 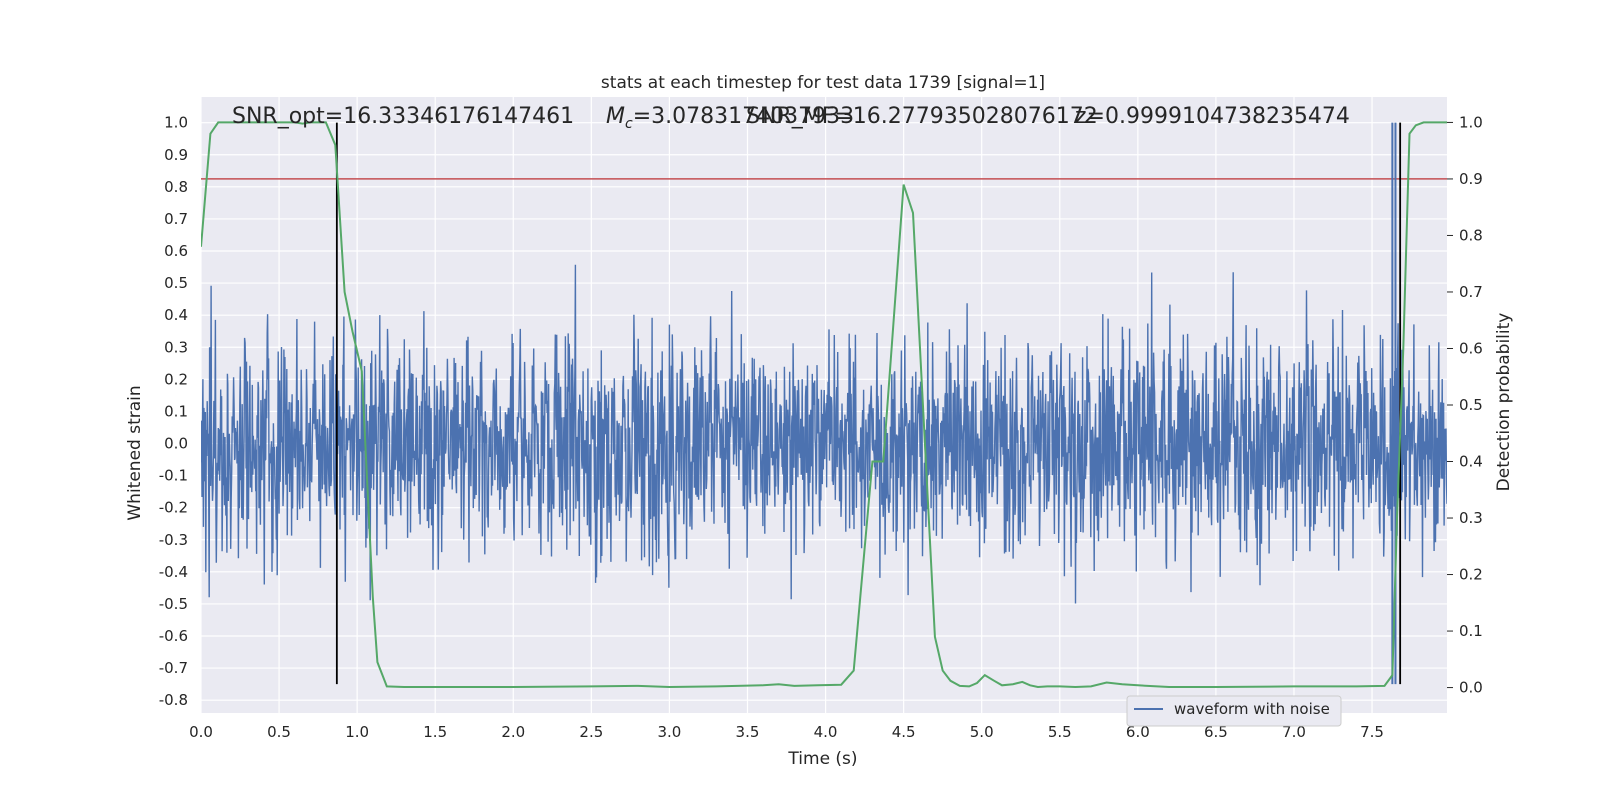 I want to click on y-tick-label-left: 0.9, so click(x=176, y=155).